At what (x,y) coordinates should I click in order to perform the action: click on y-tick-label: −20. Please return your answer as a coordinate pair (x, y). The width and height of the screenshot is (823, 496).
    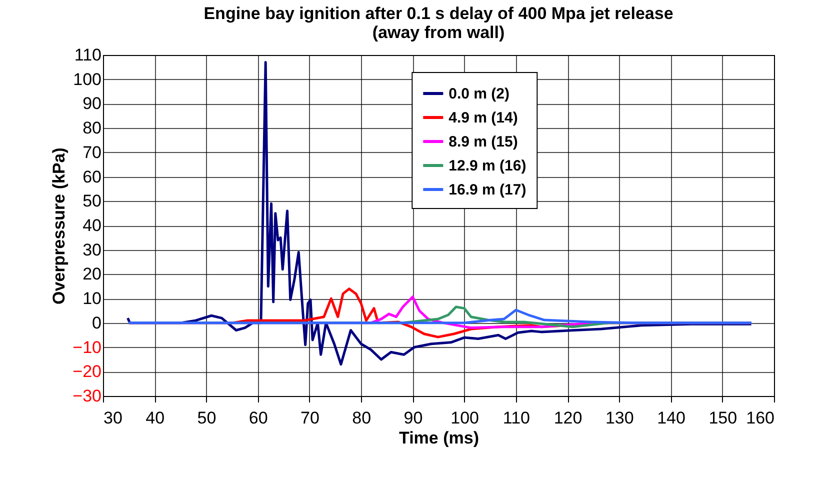
    Looking at the image, I should click on (87, 372).